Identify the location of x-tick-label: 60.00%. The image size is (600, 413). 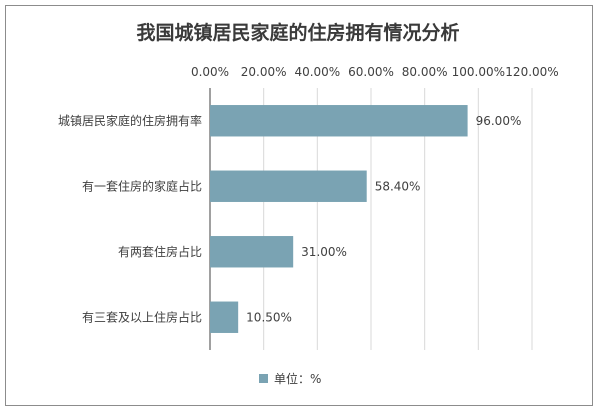
(371, 72).